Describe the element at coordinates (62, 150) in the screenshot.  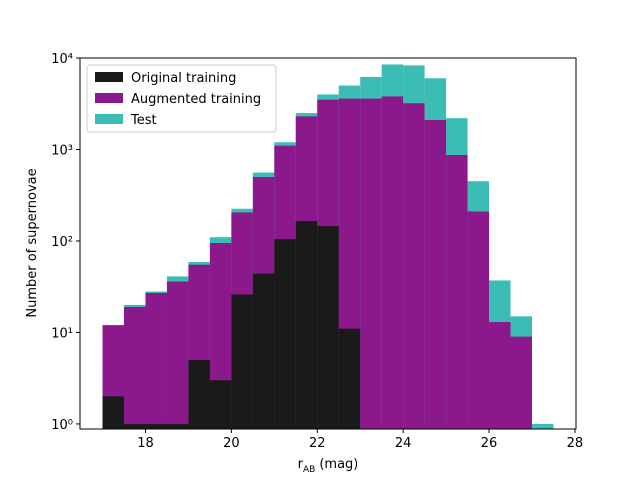
I see `y-tick-label: 10³` at that location.